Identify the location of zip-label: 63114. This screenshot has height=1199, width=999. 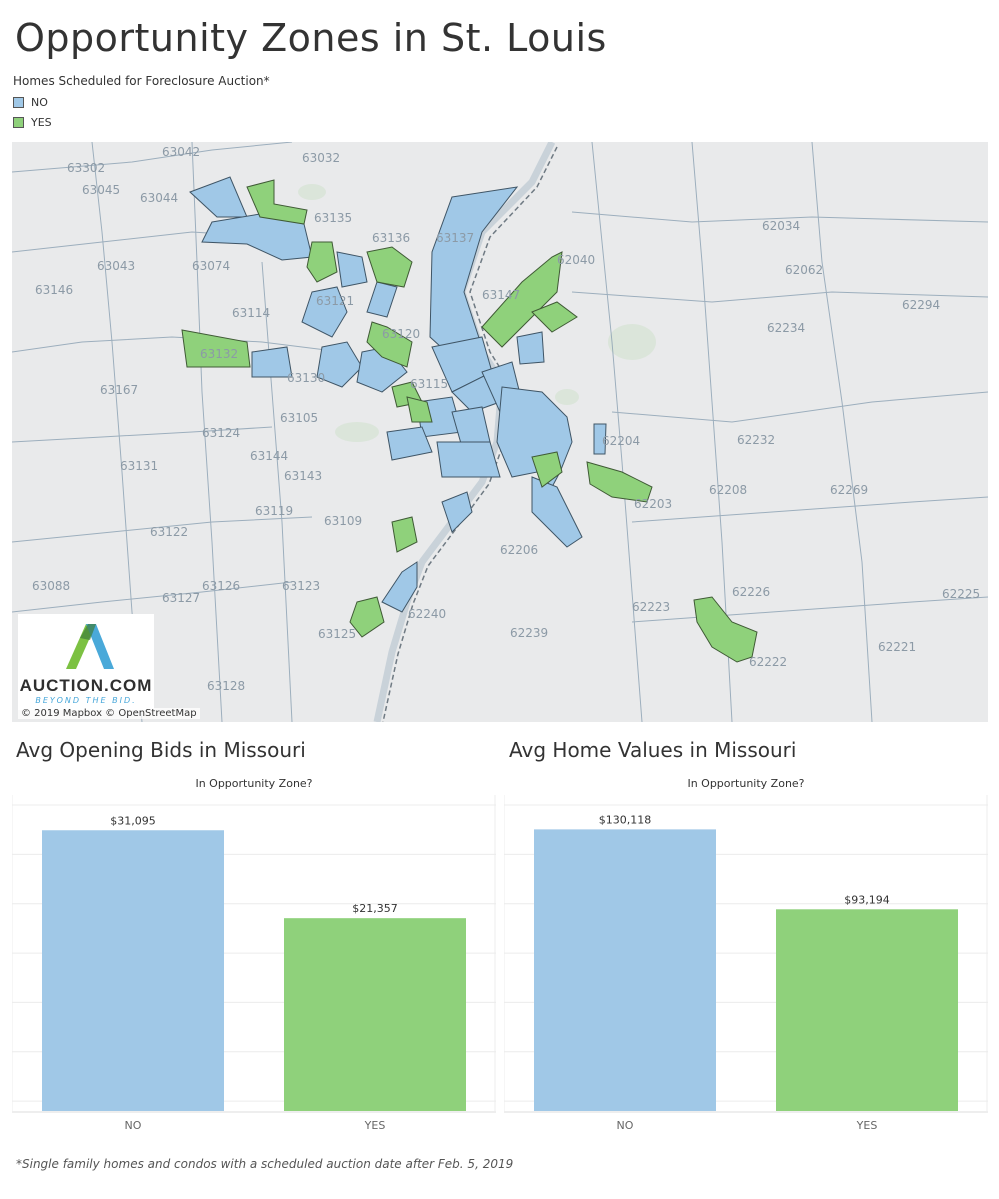
(251, 313).